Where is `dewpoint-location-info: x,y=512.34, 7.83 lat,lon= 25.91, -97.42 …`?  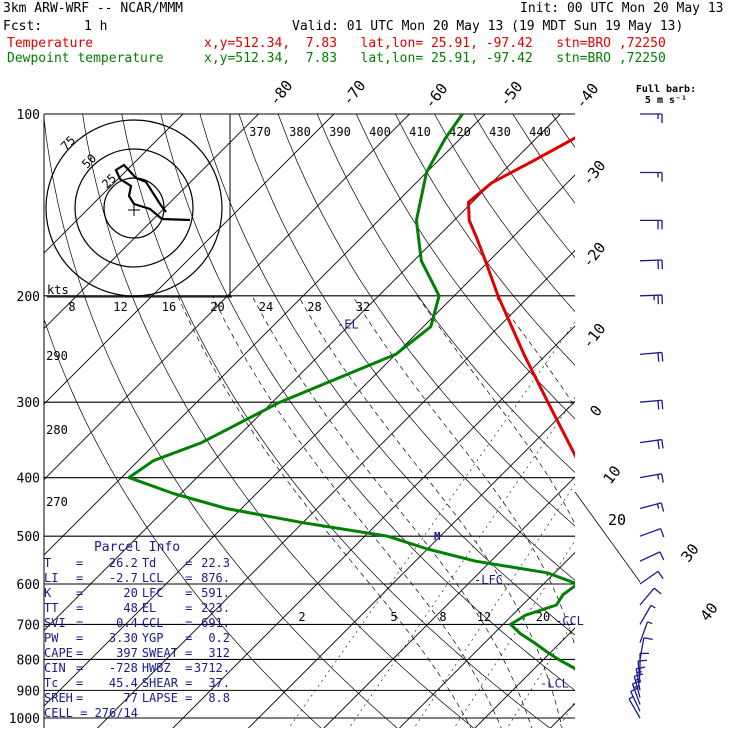 dewpoint-location-info: x,y=512.34, 7.83 lat,lon= 25.91, -97.42 … is located at coordinates (435, 58).